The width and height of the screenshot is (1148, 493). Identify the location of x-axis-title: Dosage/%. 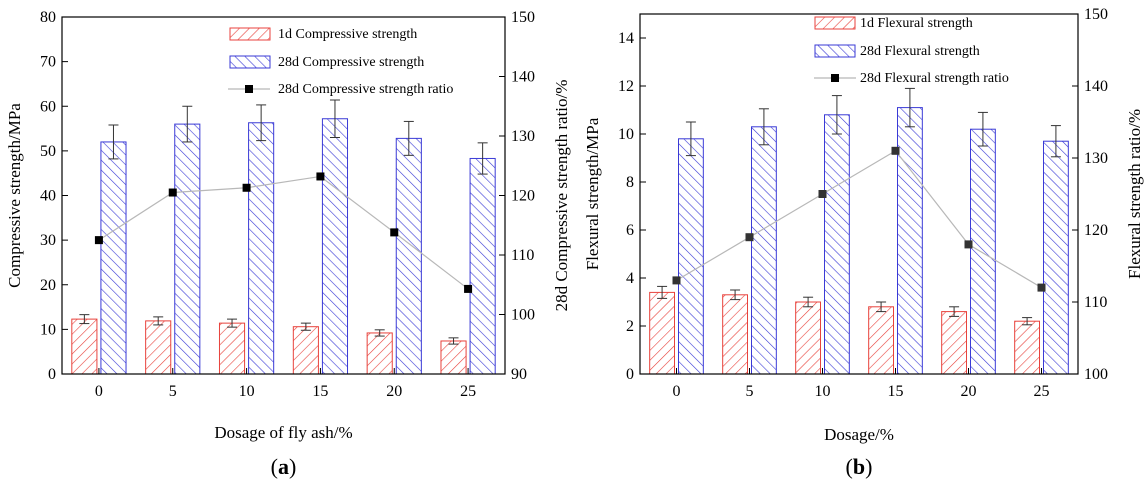
(859, 434).